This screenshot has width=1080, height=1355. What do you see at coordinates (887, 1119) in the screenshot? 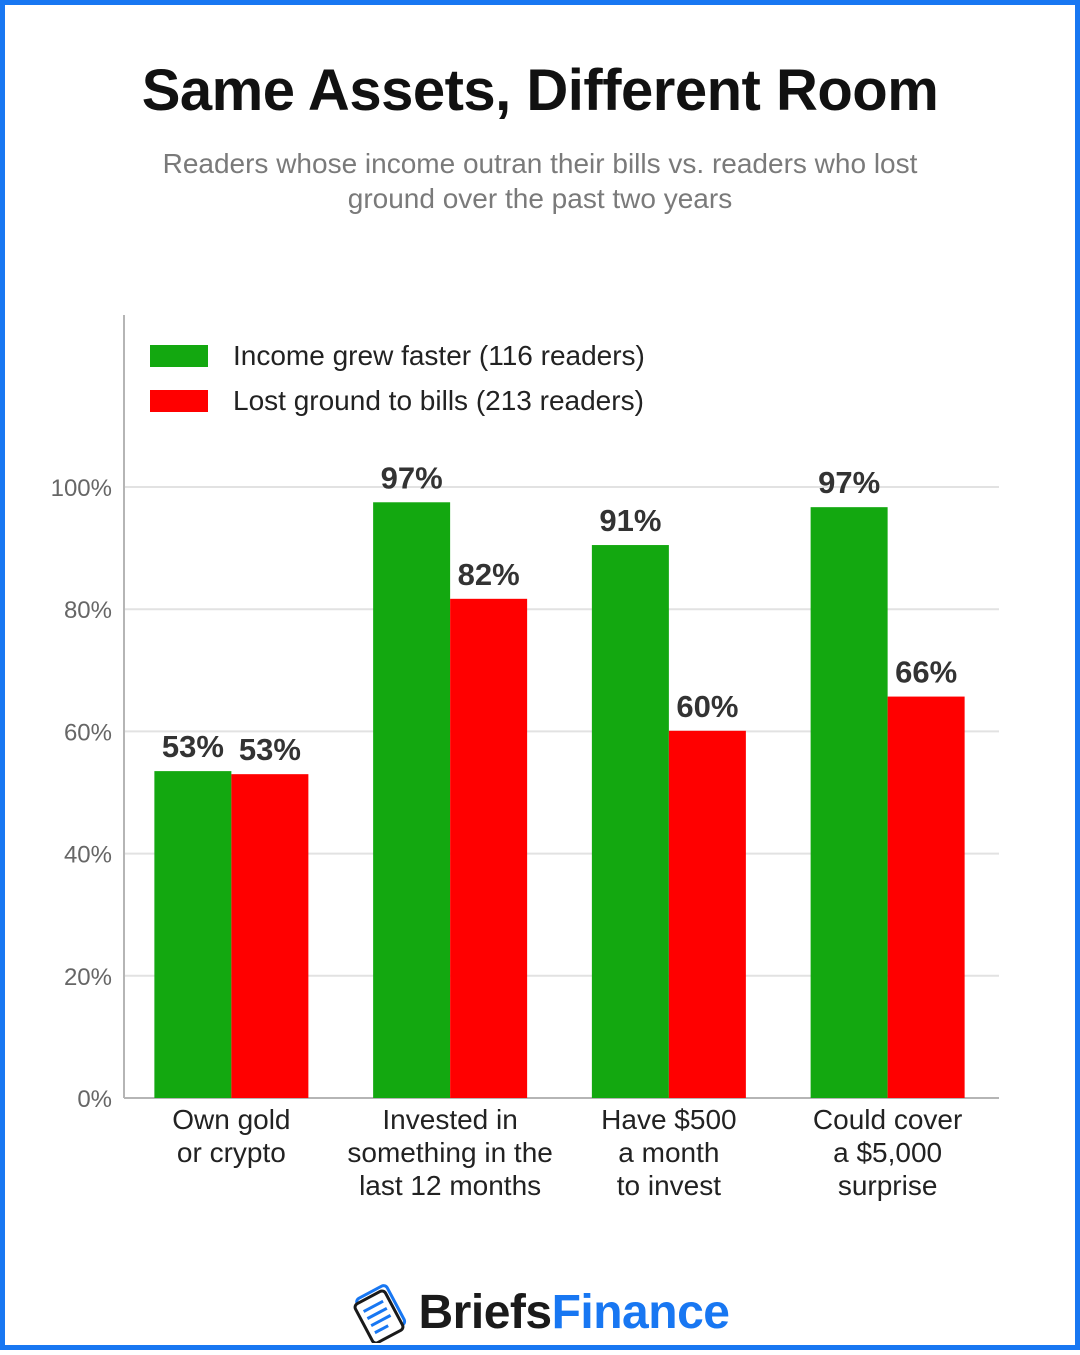
I see `x-category-label: Could cover` at bounding box center [887, 1119].